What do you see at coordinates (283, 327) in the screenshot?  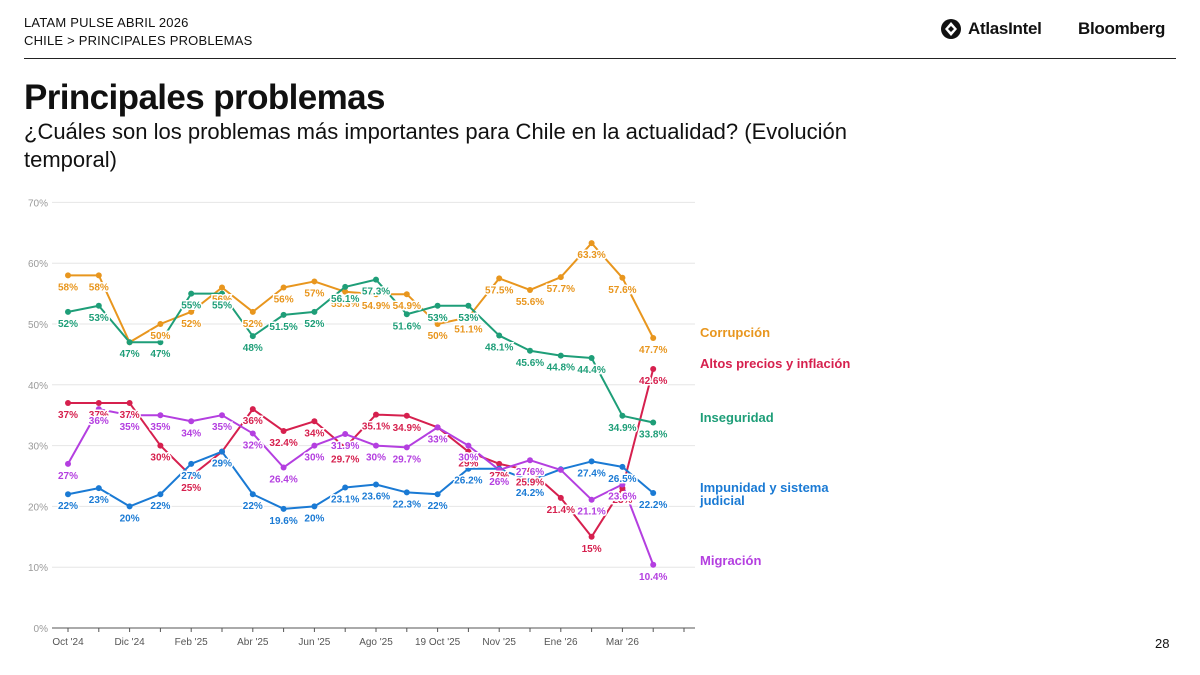 I see `data-label: 51.5%` at bounding box center [283, 327].